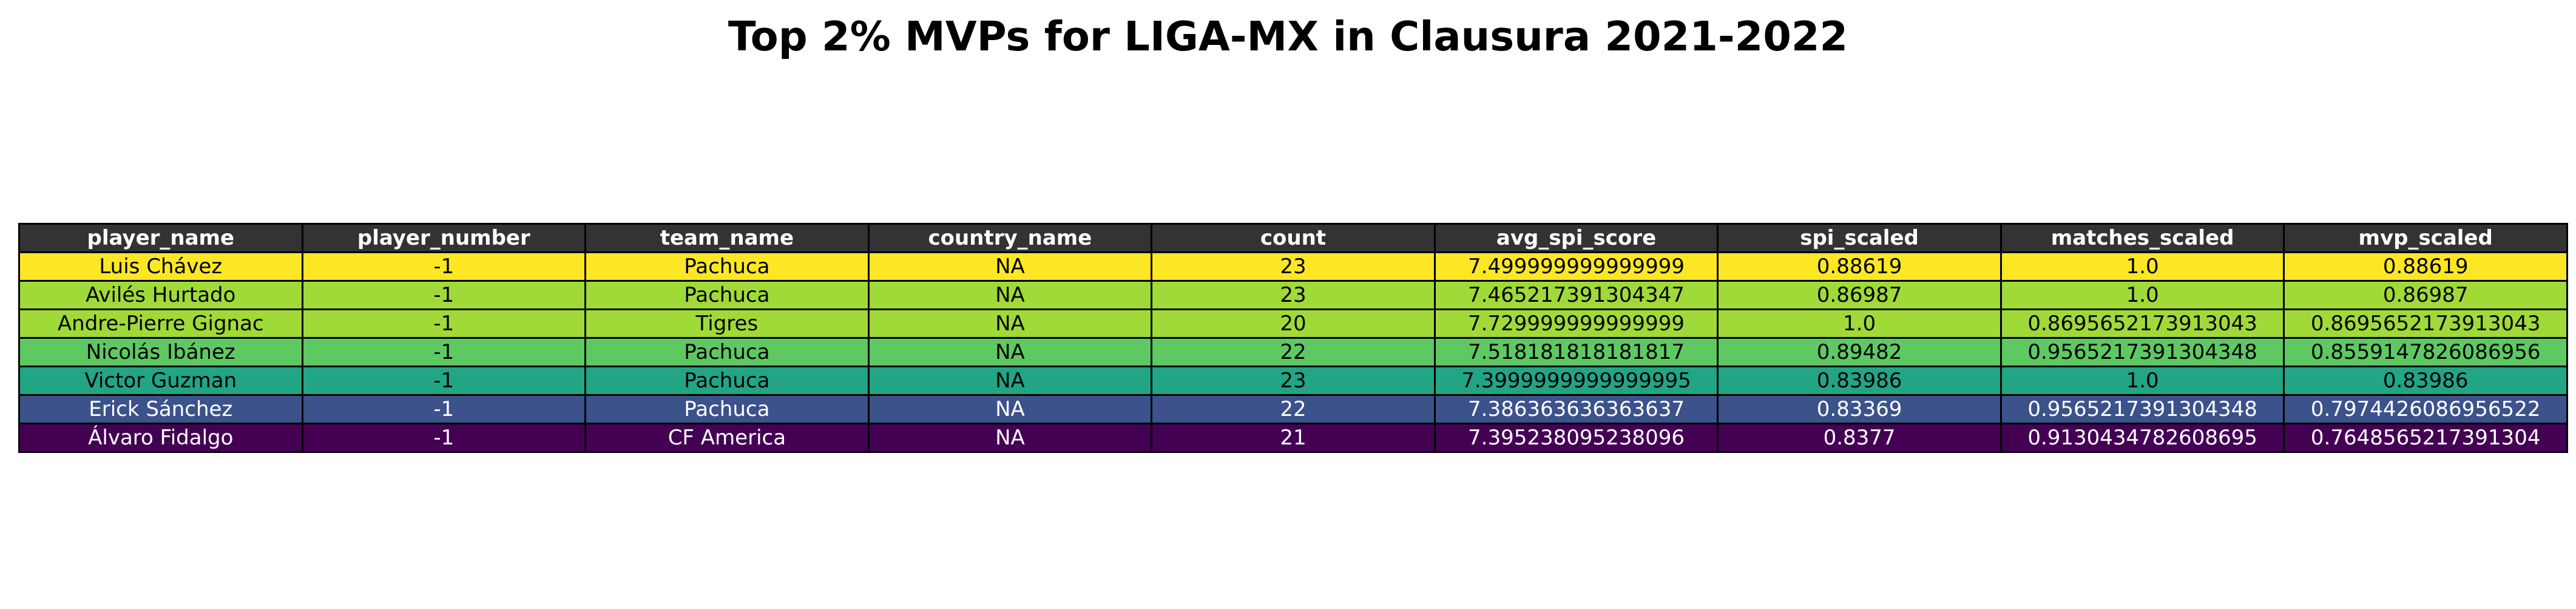  Describe the element at coordinates (160, 352) in the screenshot. I see `table-cell-player-name: Nicolás Ibánez` at that location.